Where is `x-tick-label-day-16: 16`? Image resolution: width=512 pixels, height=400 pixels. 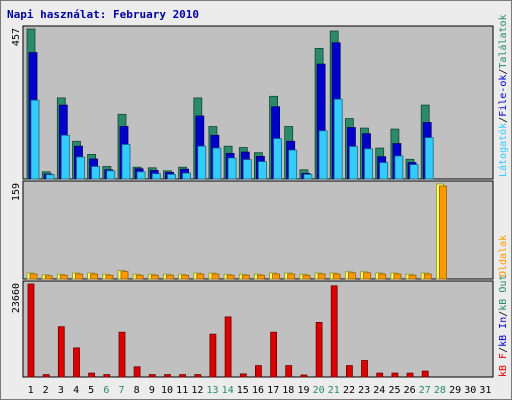
x-tick-label-day-16: 16 is located at coordinates (258, 390).